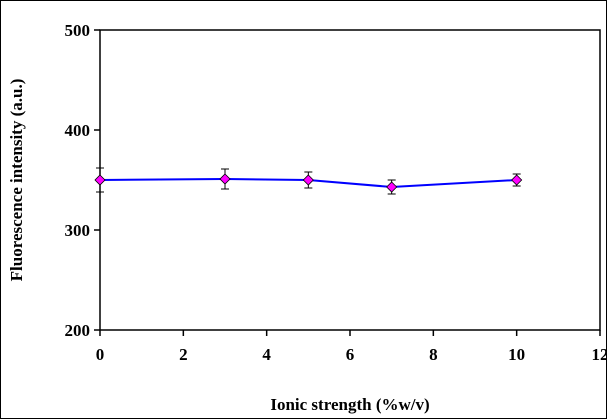 The image size is (607, 419). Describe the element at coordinates (350, 354) in the screenshot. I see `x-tick-label: 6` at that location.